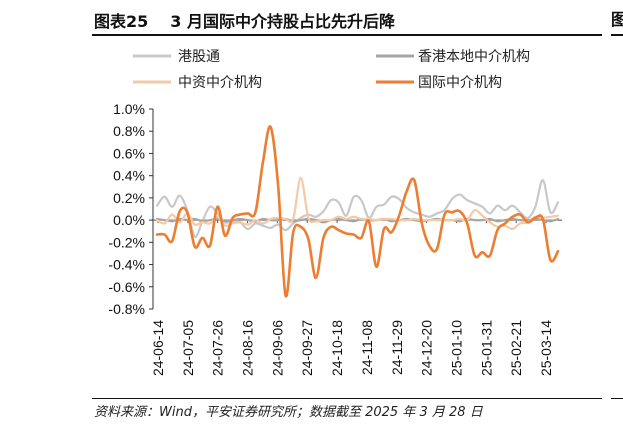  What do you see at coordinates (129, 176) in the screenshot?
I see `y-tick-label: 0.4%` at bounding box center [129, 176].